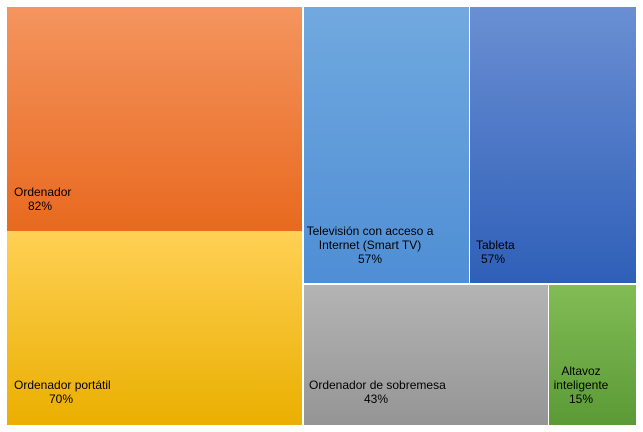 The image size is (643, 432). I want to click on tile-label-altavoz-inteligente-line-1: Altavoz, so click(580, 371).